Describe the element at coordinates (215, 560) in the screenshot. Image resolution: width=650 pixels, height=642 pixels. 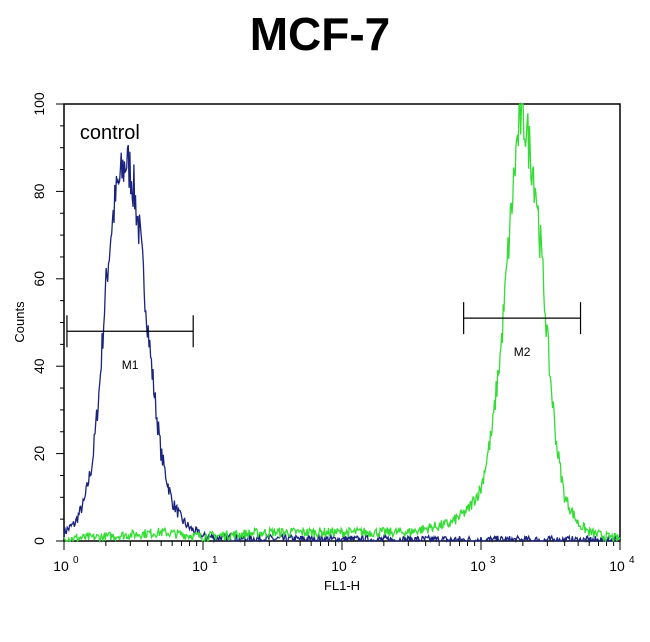
I see `x-tick-exponent: 1` at that location.